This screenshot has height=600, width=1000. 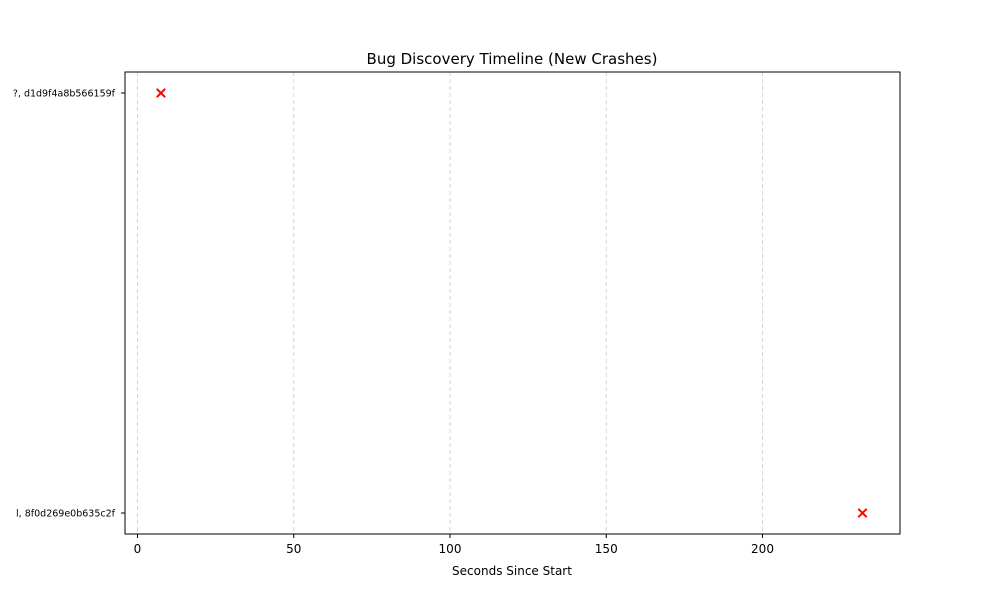 I want to click on x-tick-label: 150, so click(x=606, y=549).